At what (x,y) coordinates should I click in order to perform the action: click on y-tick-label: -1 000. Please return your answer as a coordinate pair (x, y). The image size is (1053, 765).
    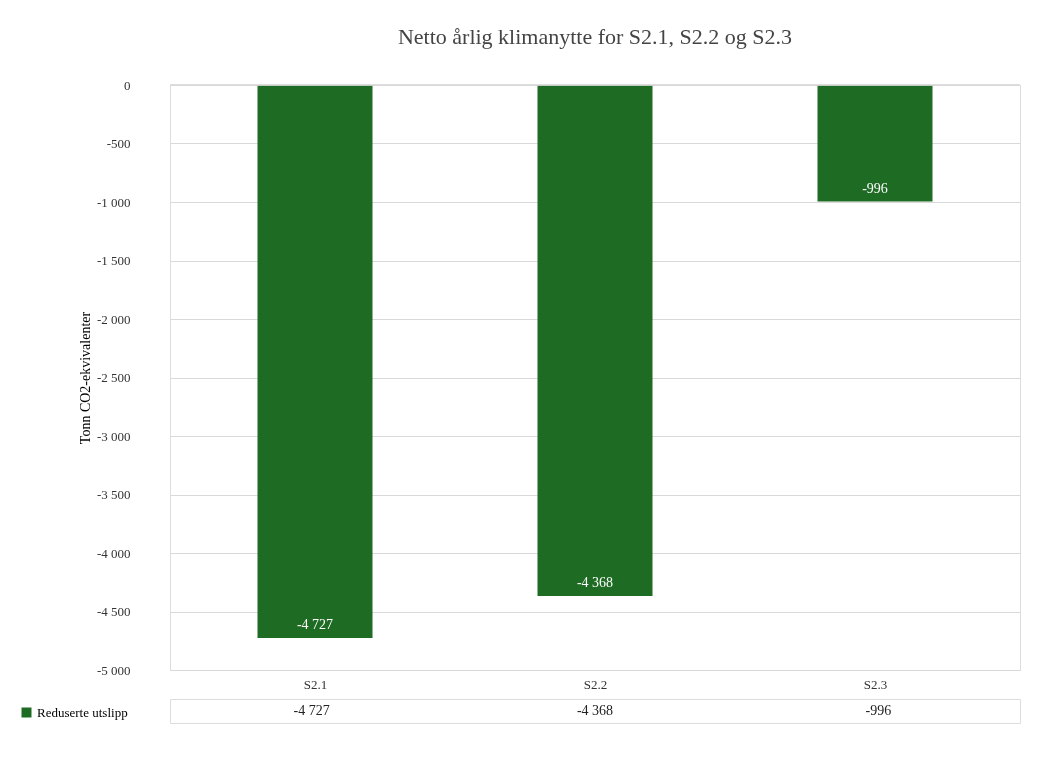
    Looking at the image, I should click on (113, 202).